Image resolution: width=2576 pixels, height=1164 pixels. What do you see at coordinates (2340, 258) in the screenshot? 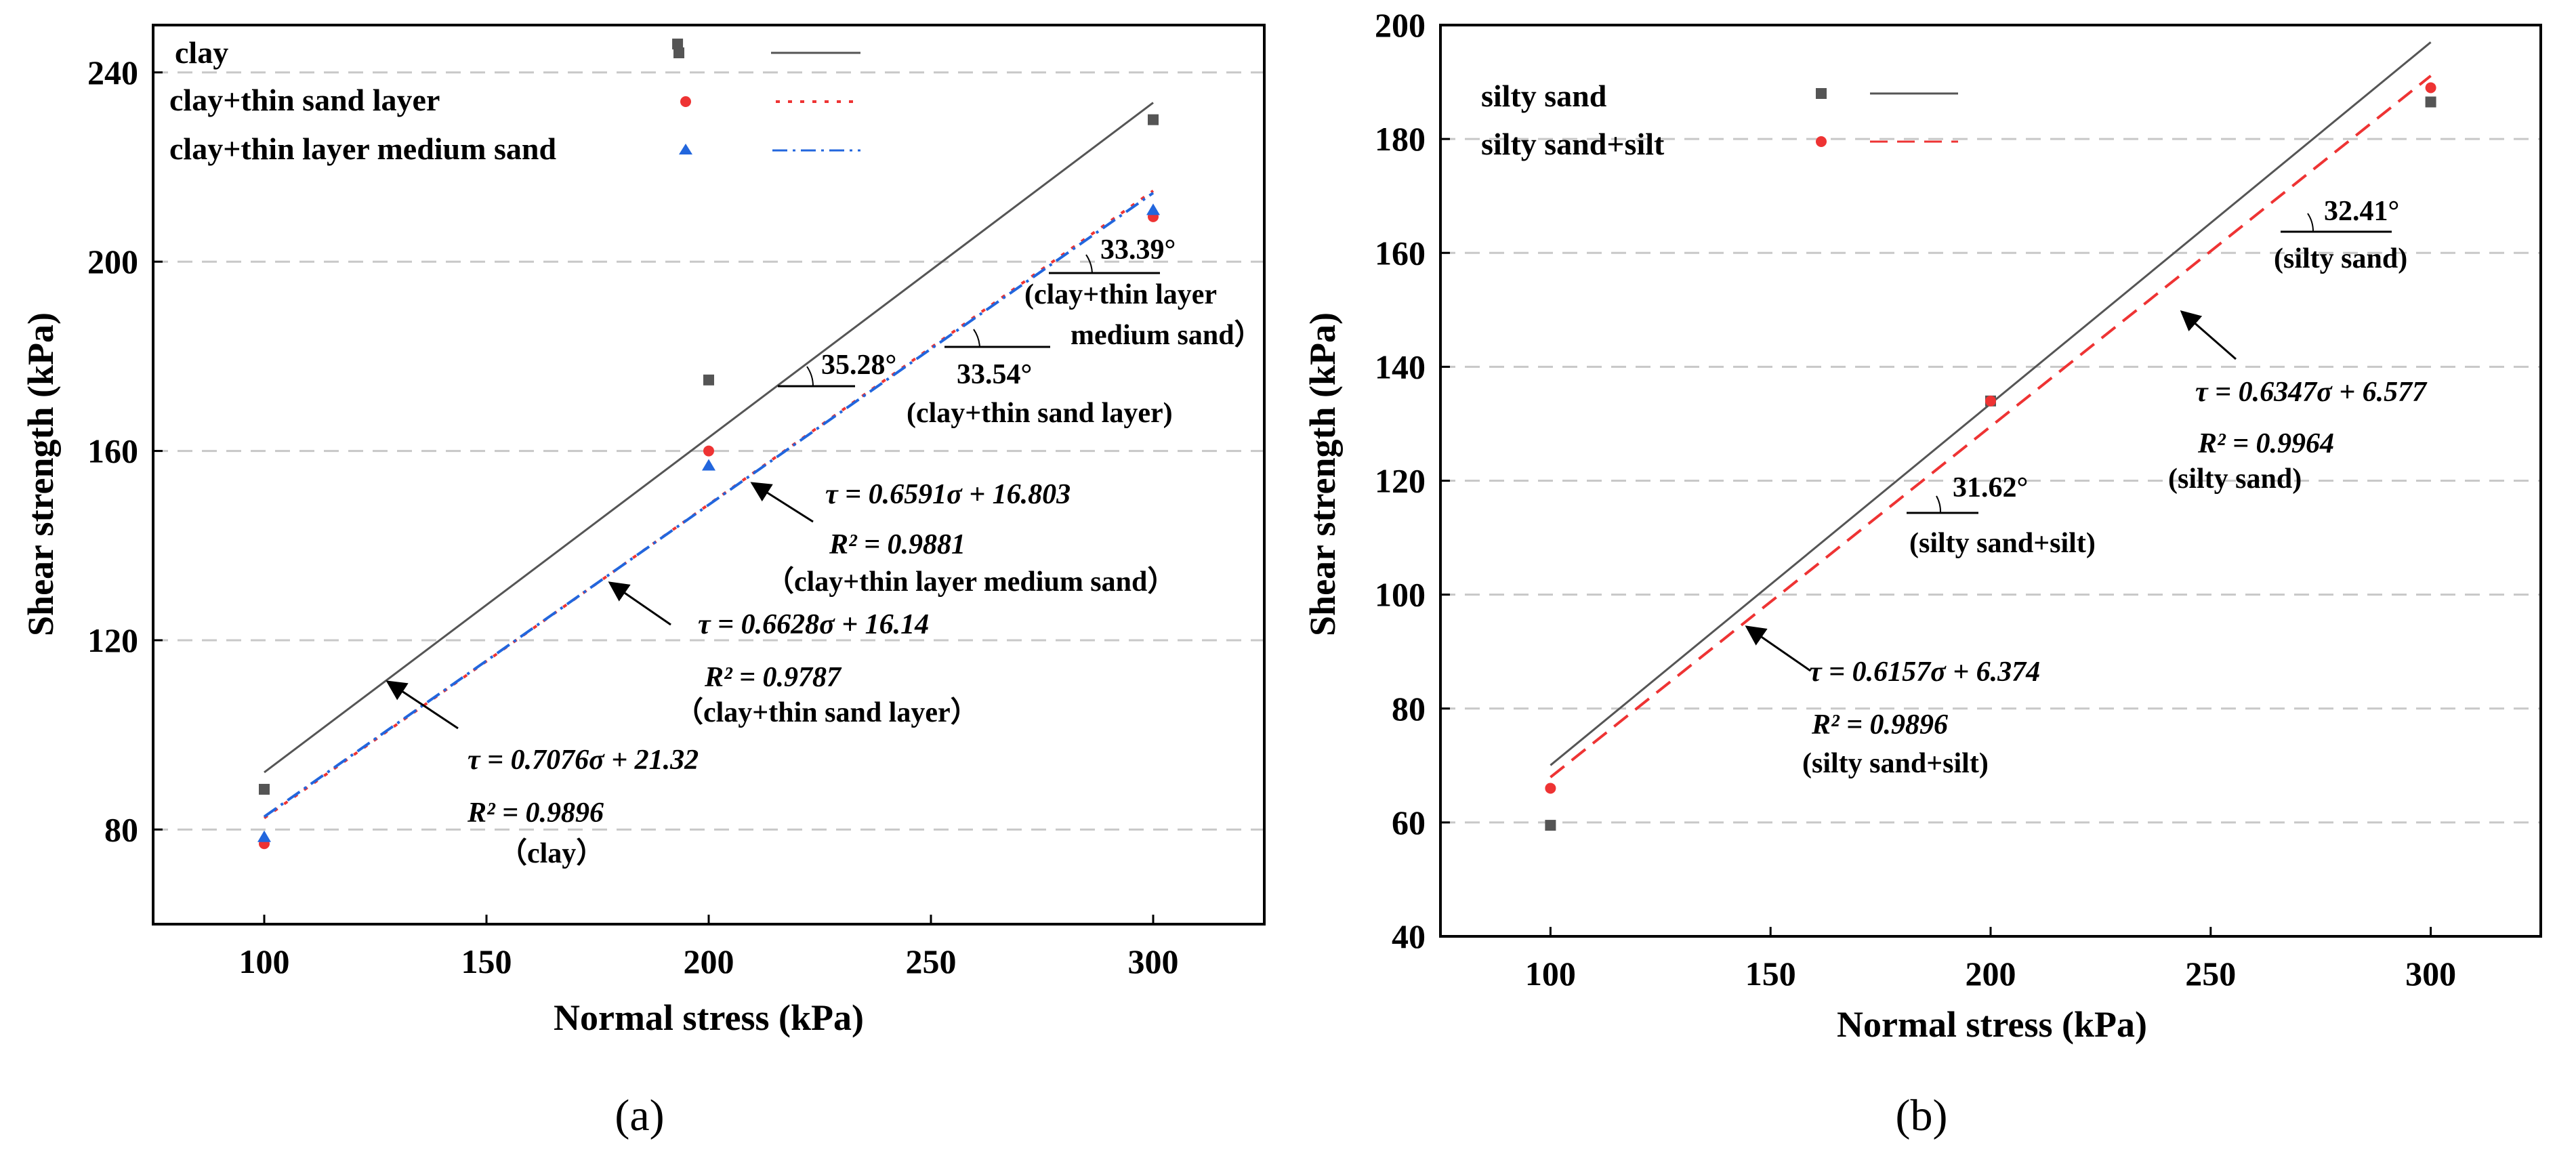
I see `label-b-silty-sand: (silty sand)` at bounding box center [2340, 258].